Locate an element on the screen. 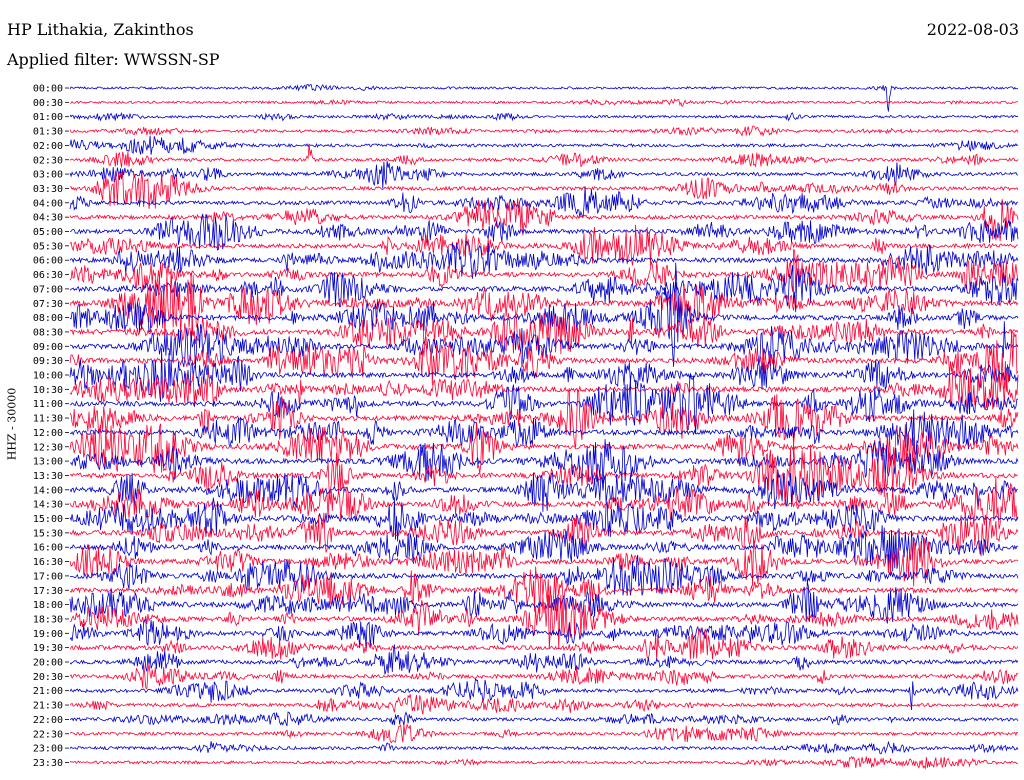 The width and height of the screenshot is (1024, 780). filter-label: Applied filter: WWSSN-SP is located at coordinates (113, 59).